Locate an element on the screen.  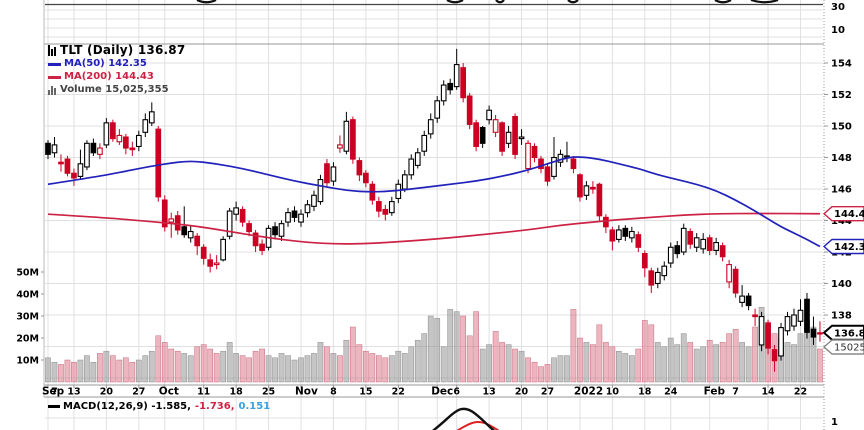
price-axis-label: 152 is located at coordinates (841, 95).